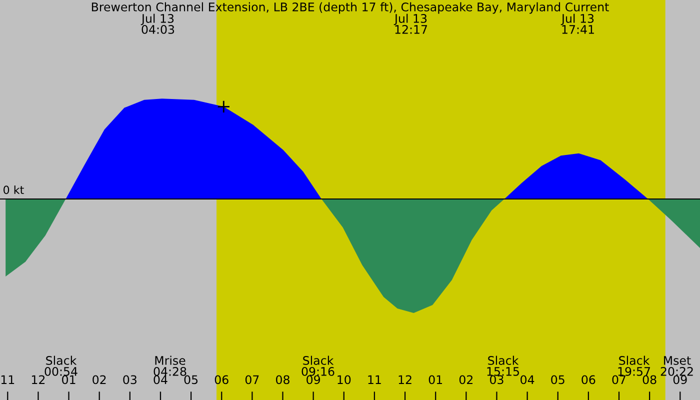  What do you see at coordinates (157, 24) in the screenshot?
I see `text: Jul 13 04:03` at bounding box center [157, 24].